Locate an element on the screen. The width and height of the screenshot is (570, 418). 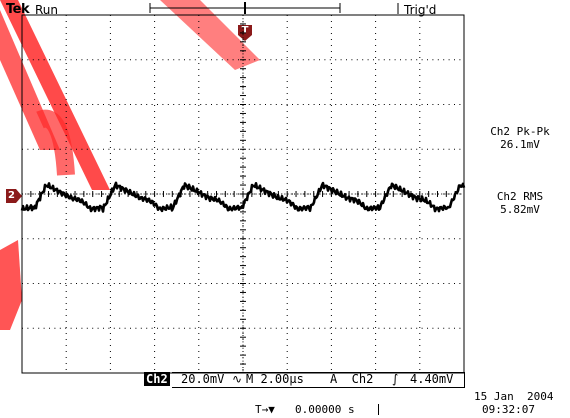
acquisition-state: Run is located at coordinates (47, 10).